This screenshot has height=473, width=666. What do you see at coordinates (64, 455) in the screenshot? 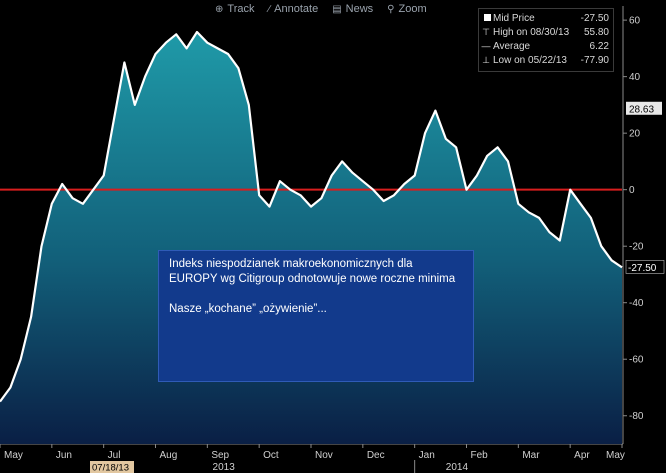
I see `x-tick-label: Jun` at bounding box center [64, 455].